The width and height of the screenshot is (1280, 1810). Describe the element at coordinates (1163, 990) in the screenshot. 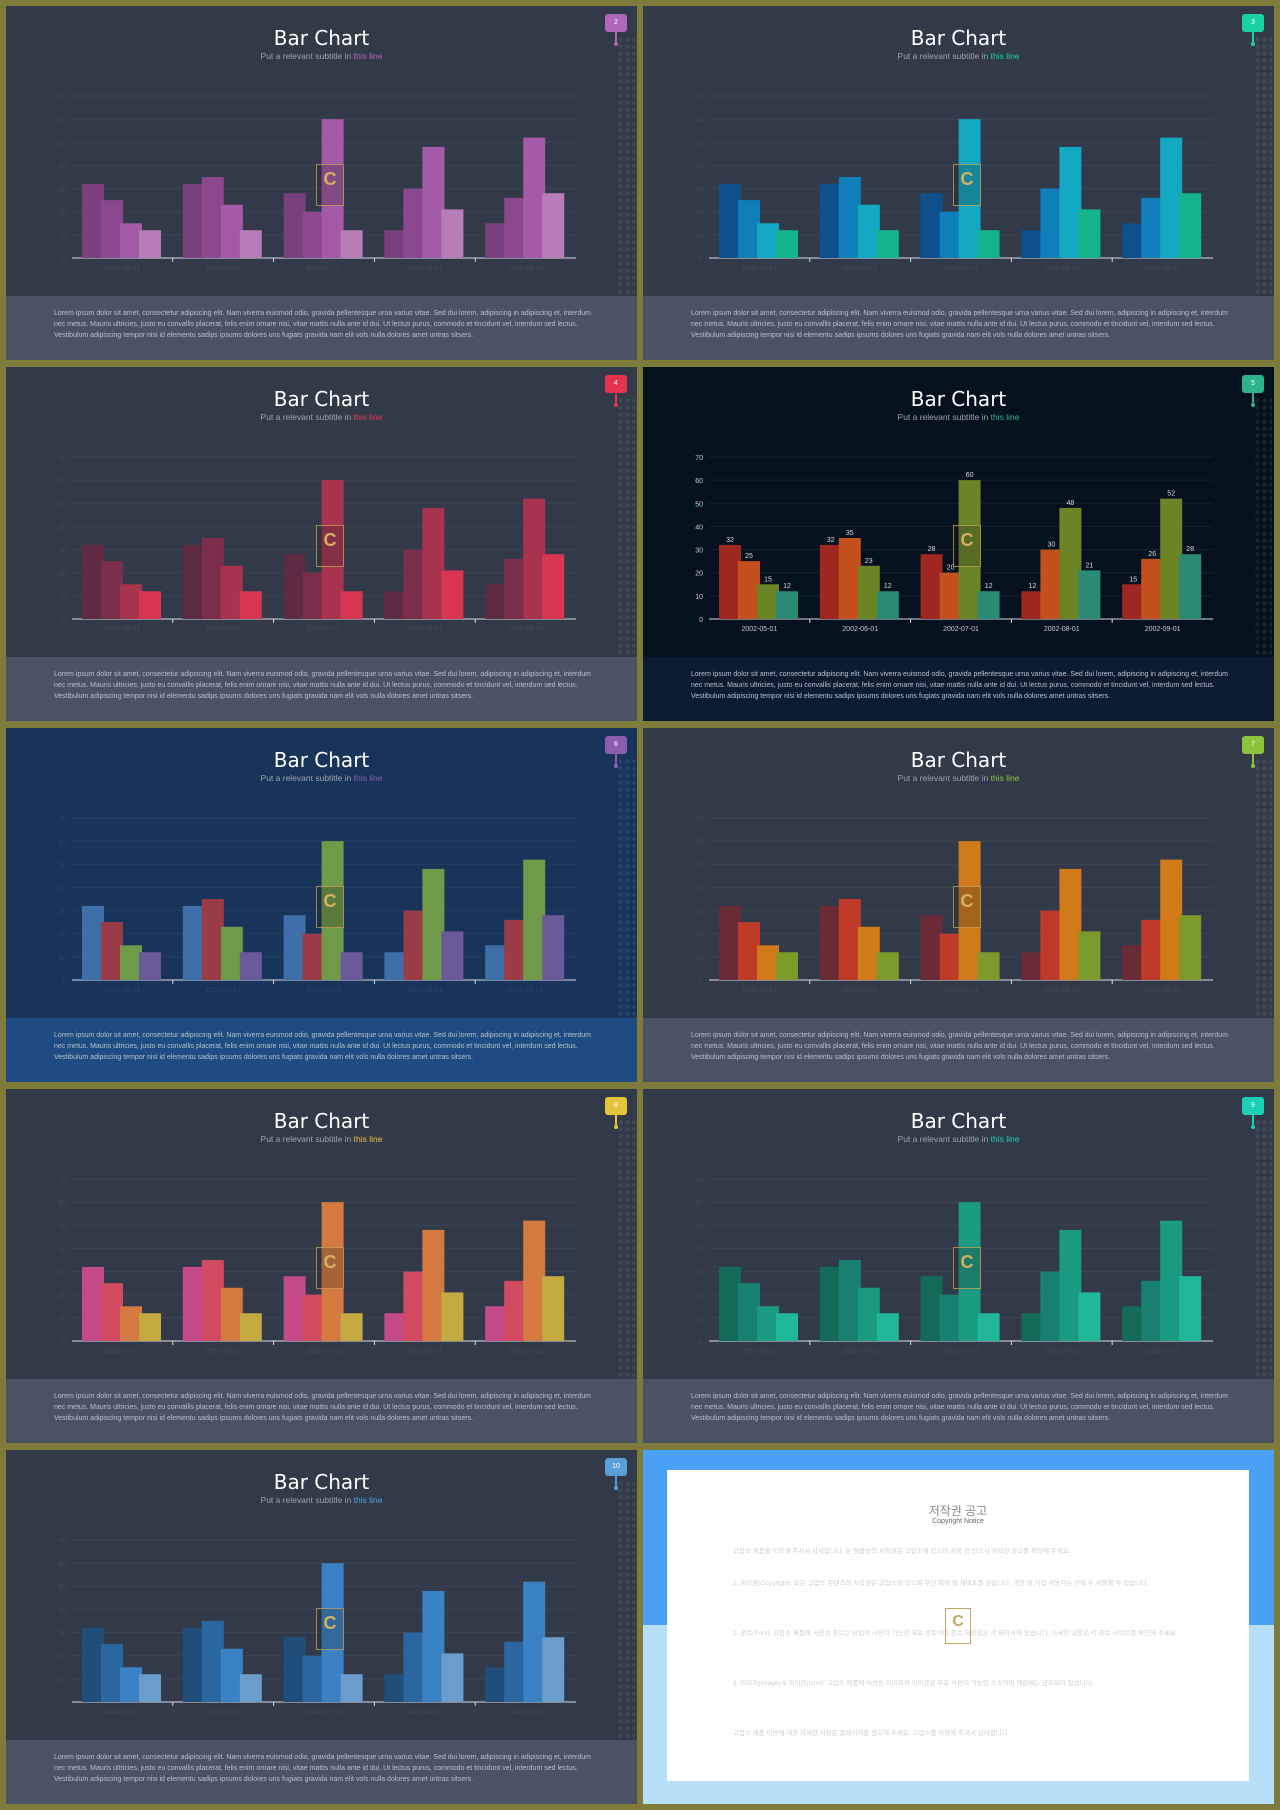

I see `x-tick-label: 2002-09-01` at that location.